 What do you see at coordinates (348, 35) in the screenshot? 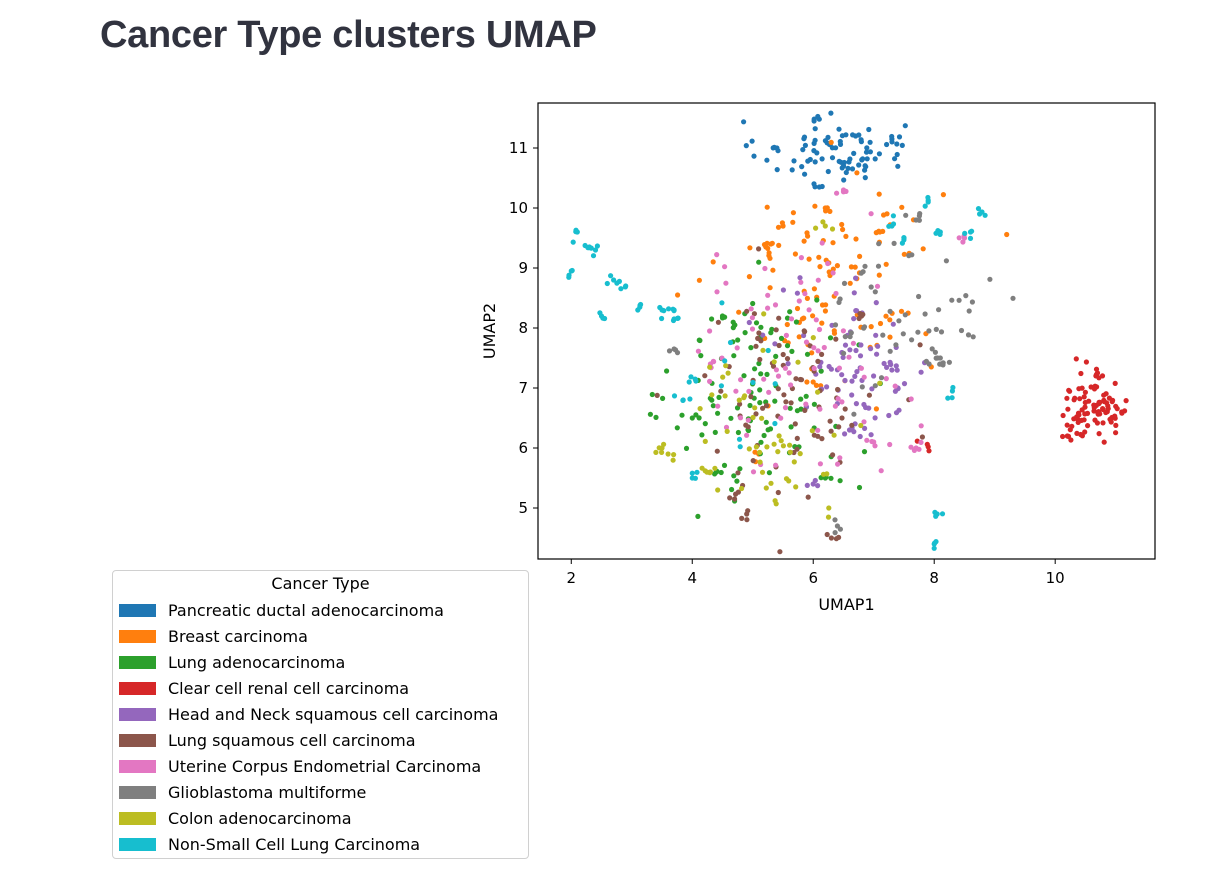
I see `page-title: Cancer Type clusters UMAP` at bounding box center [348, 35].